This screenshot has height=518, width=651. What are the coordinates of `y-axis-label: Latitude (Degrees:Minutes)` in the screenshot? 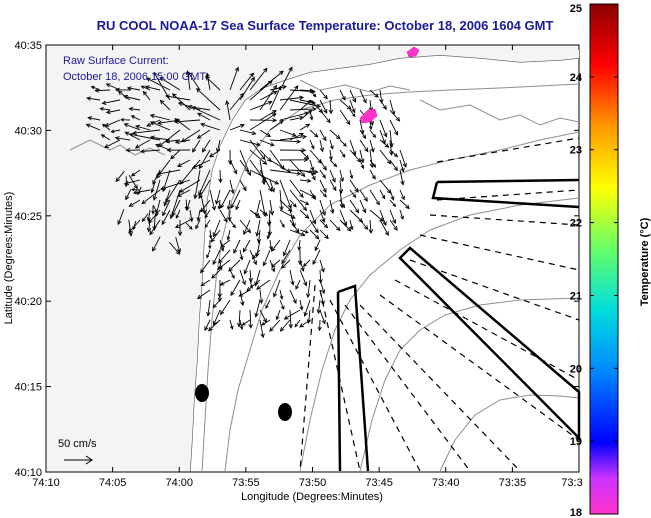 It's located at (9, 258).